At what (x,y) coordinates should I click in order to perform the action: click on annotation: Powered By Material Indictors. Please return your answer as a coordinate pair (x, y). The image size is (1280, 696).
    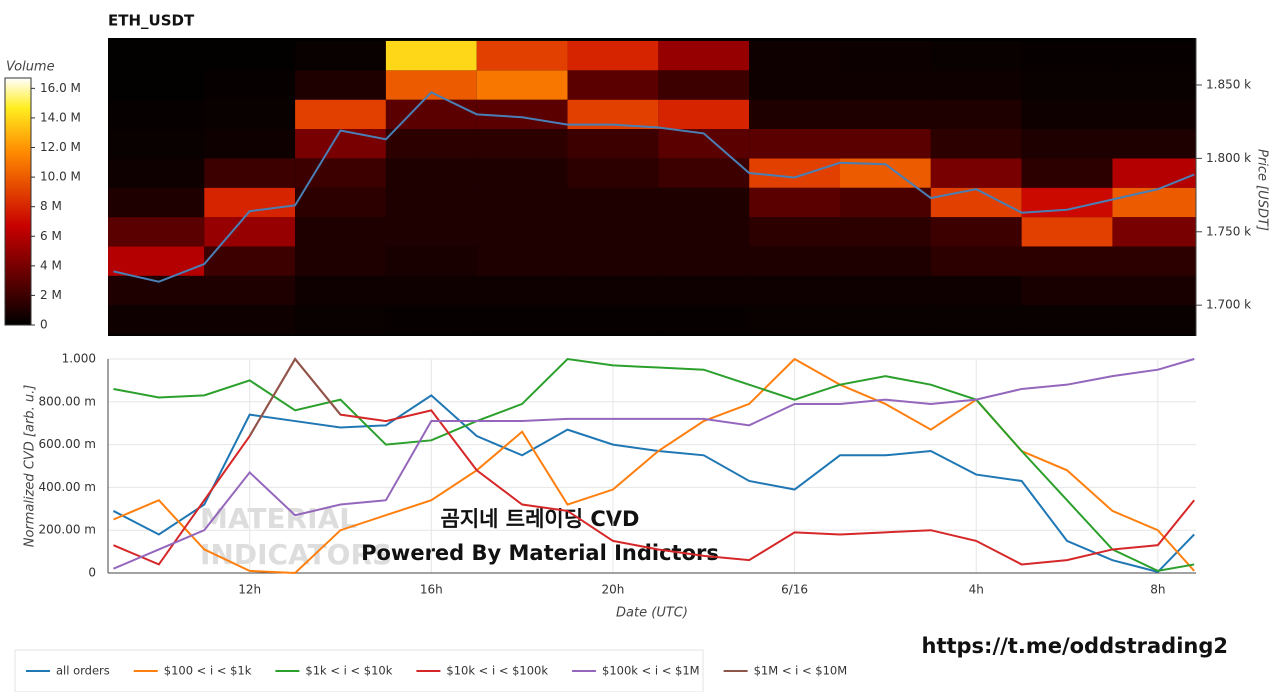
    Looking at the image, I should click on (540, 553).